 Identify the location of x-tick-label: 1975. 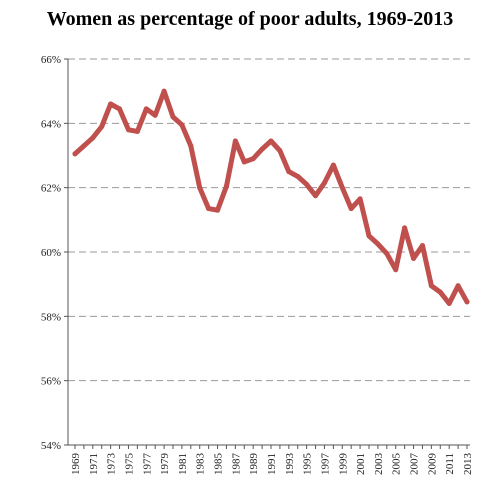
(129, 464).